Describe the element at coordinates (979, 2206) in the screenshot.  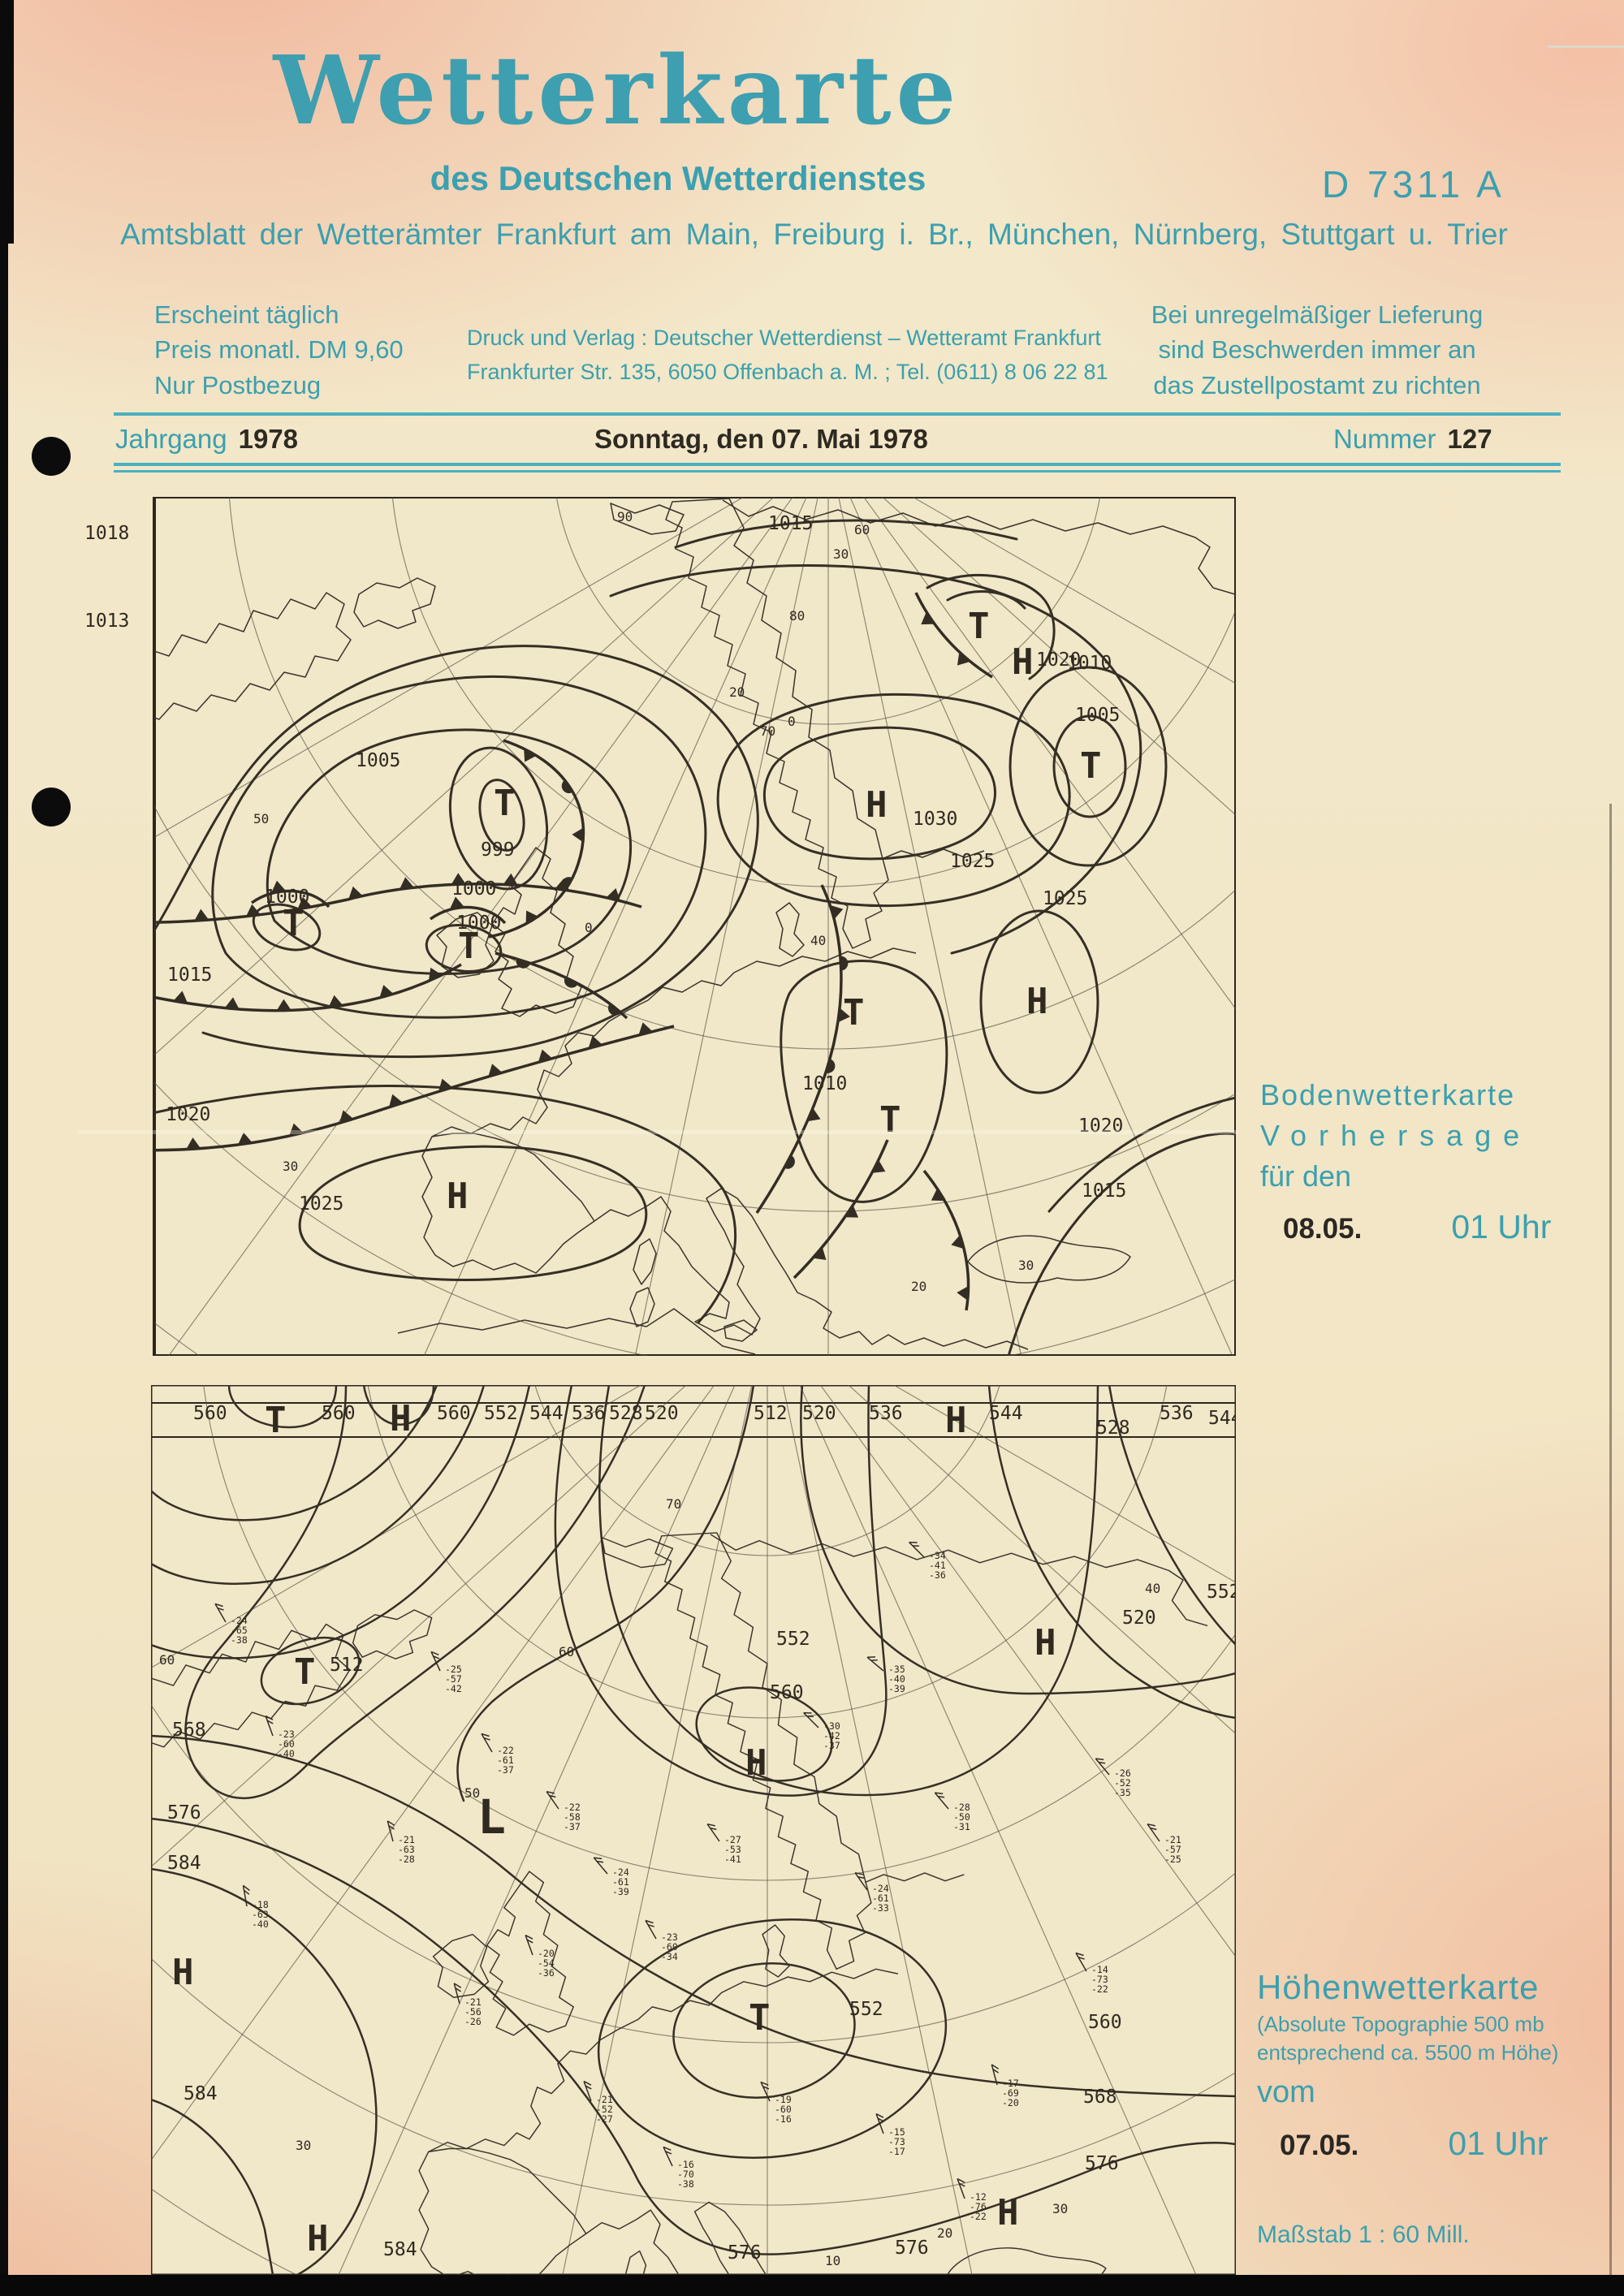
I see `svg-text: -76` at that location.